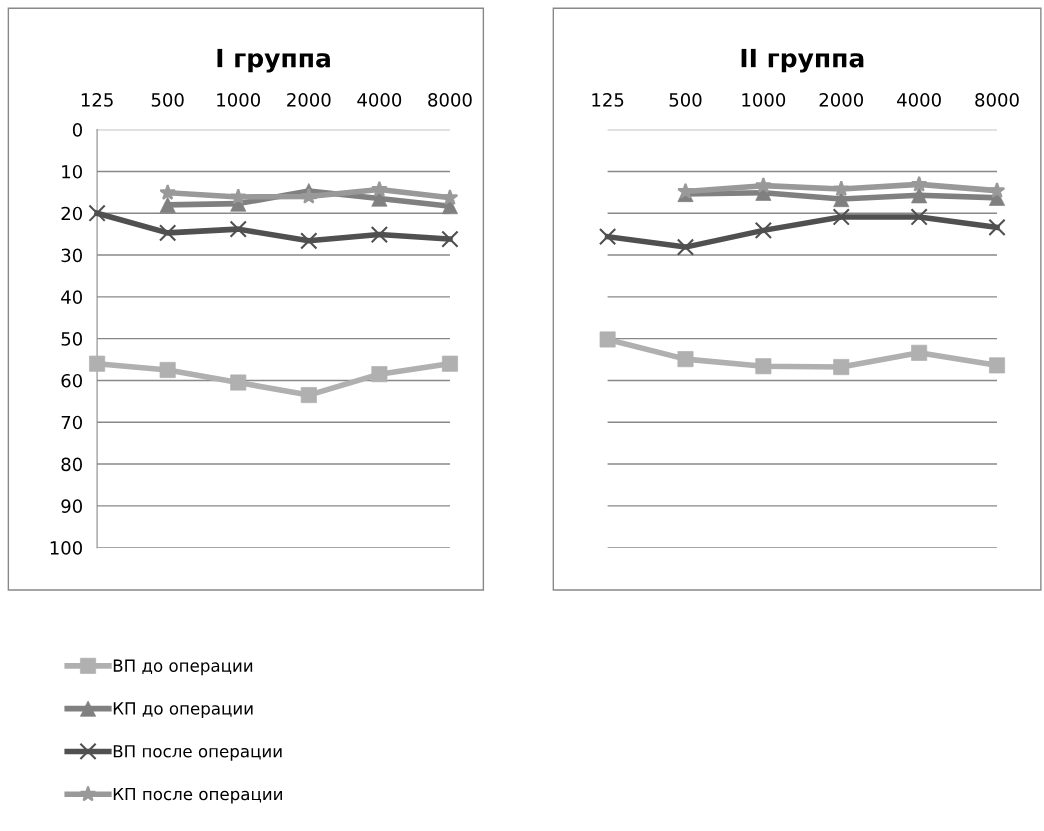  What do you see at coordinates (71, 380) in the screenshot?
I see `y-tick-label: 60` at bounding box center [71, 380].